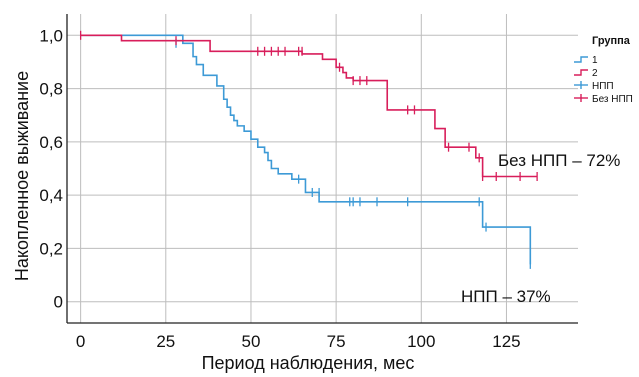  Describe the element at coordinates (421, 341) in the screenshot. I see `x-tick-label: 100` at that location.